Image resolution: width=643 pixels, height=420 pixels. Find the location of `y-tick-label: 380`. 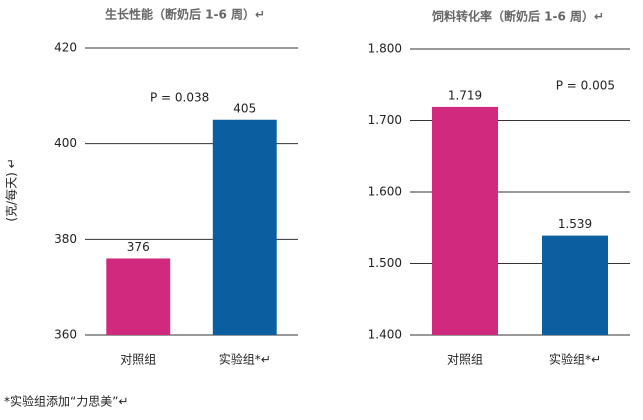

y-tick-label: 380 is located at coordinates (65, 239).